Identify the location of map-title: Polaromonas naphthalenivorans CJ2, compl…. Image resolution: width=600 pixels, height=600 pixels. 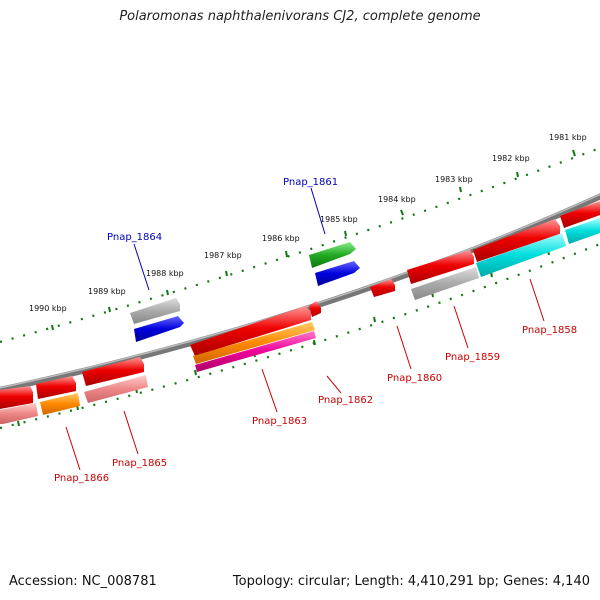
(300, 16).